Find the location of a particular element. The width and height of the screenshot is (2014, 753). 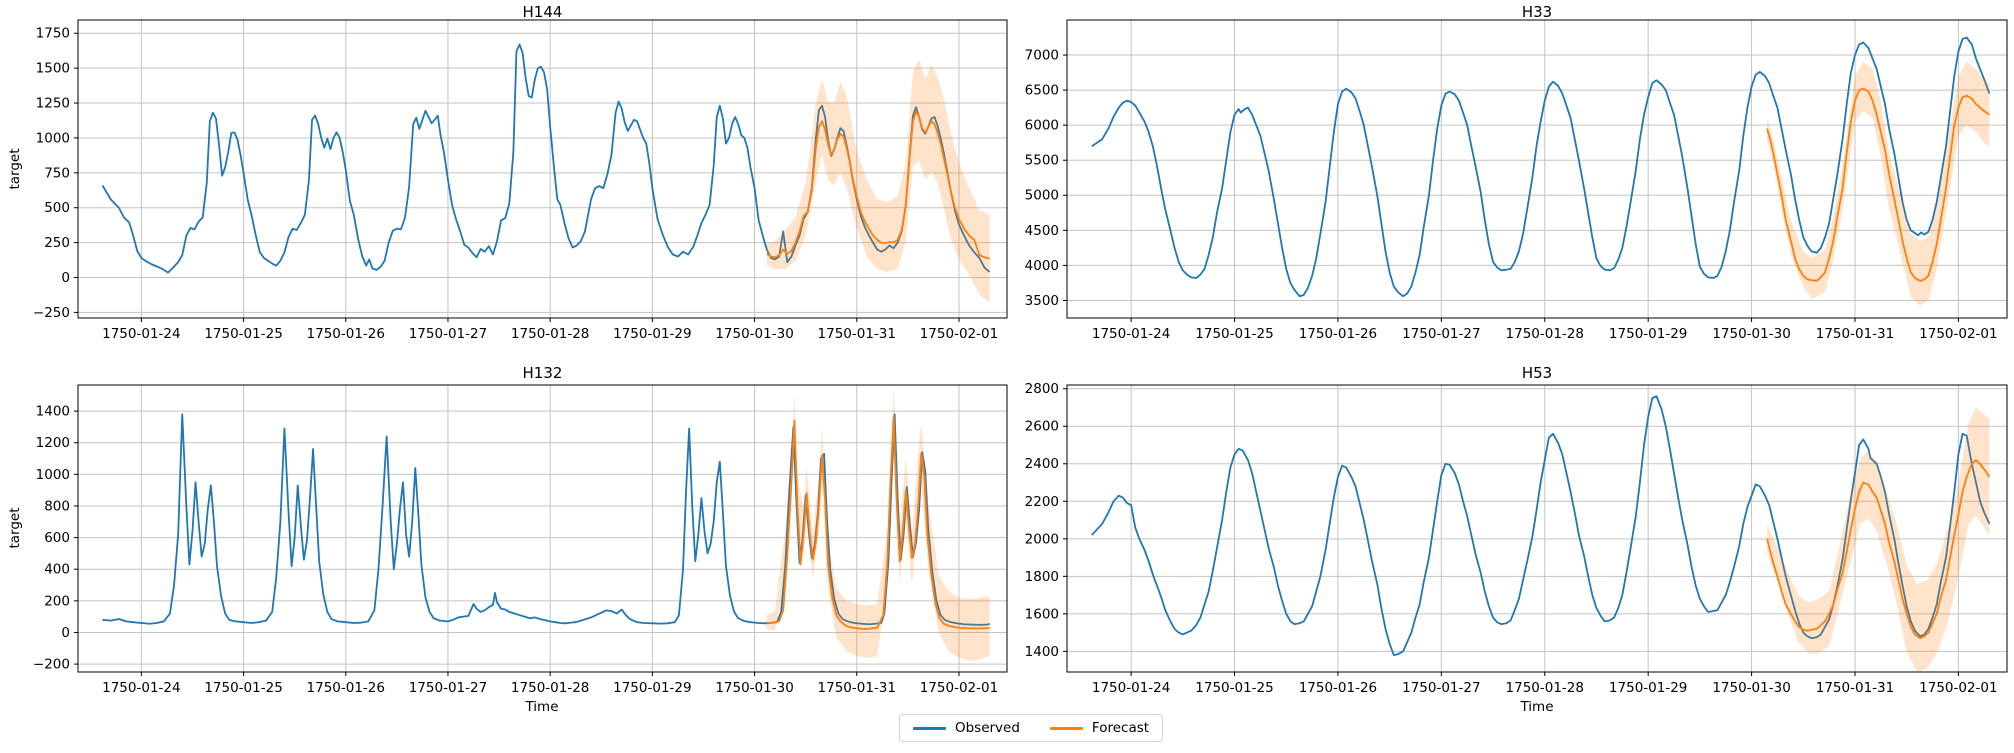

svg-text: 1250 is located at coordinates (53, 104).